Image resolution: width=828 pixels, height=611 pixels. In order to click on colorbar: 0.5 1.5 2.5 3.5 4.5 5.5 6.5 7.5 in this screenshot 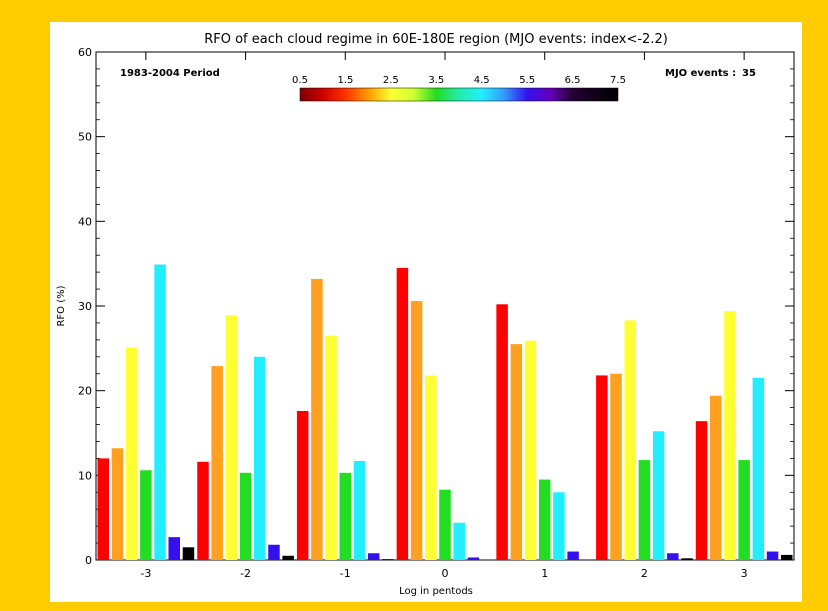, I will do `click(459, 88)`.